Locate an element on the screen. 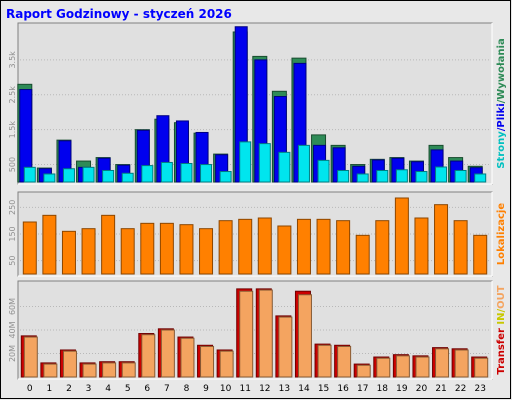  x-tick-label: 8 is located at coordinates (187, 389).